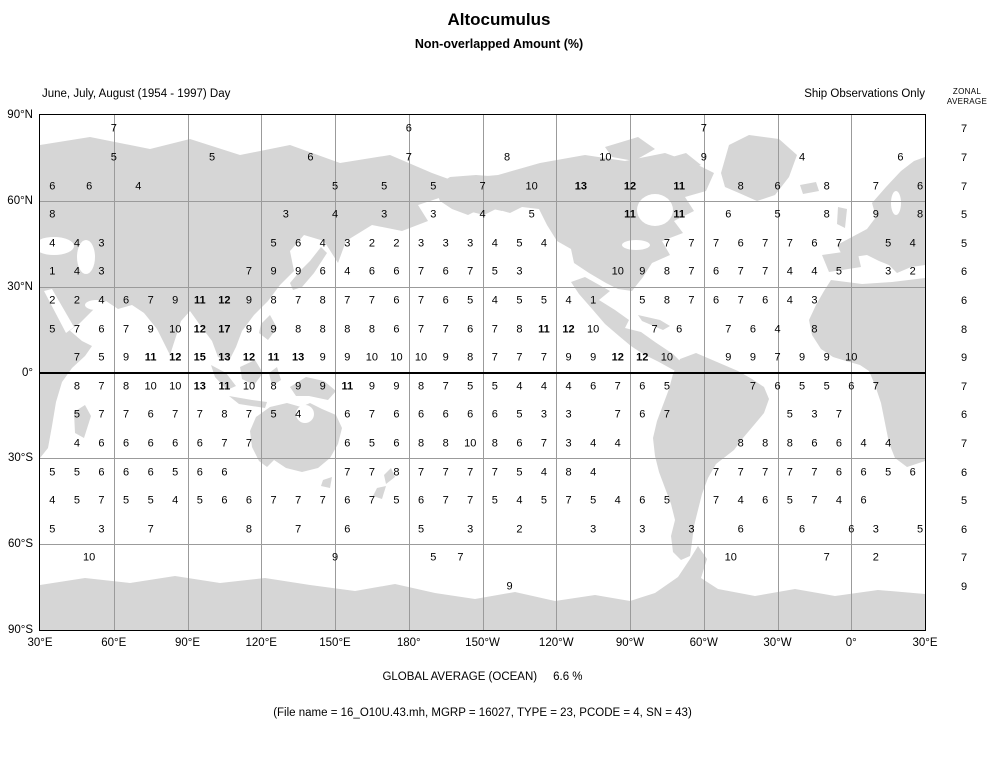 The height and width of the screenshot is (760, 998). What do you see at coordinates (777, 643) in the screenshot?
I see `lon-tick-label: 30°W` at bounding box center [777, 643].